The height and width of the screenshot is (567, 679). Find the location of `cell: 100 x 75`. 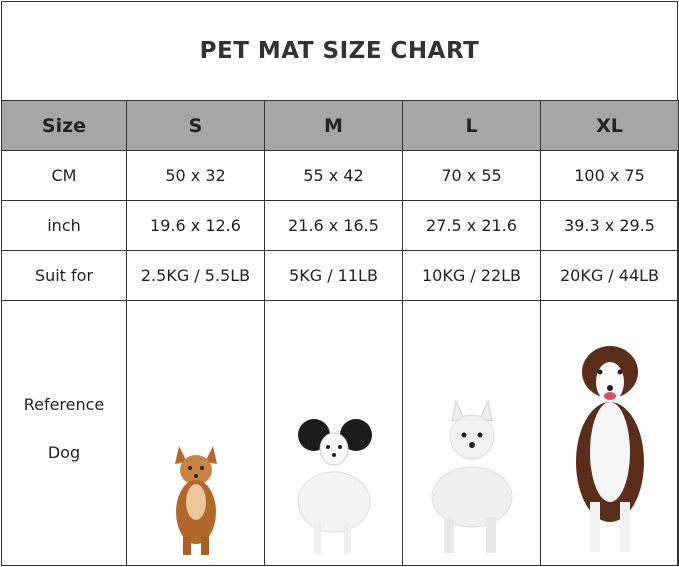

cell: 100 x 75 is located at coordinates (609, 175).